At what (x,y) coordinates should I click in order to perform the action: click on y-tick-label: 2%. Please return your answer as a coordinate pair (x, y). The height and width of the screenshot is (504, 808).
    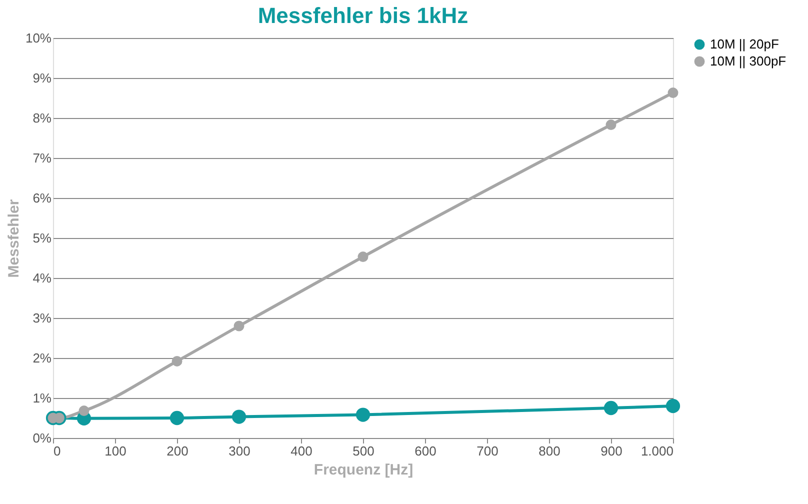
    Looking at the image, I should click on (42, 358).